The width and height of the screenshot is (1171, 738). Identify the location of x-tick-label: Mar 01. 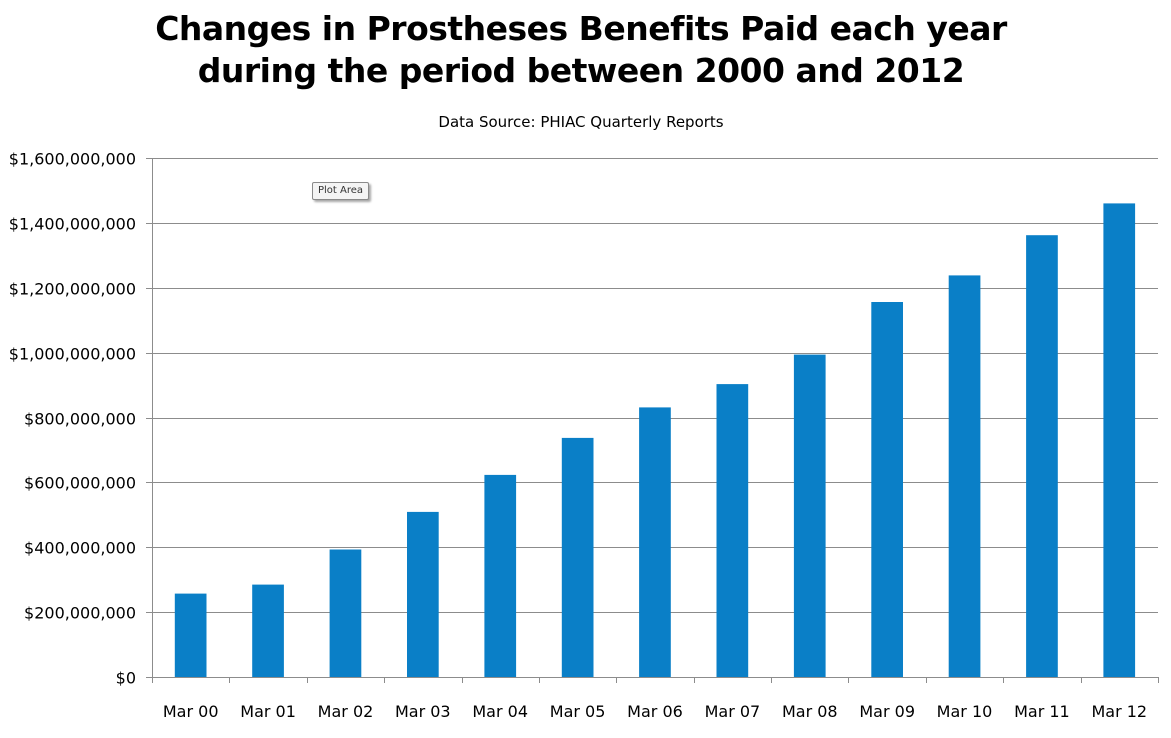
(268, 711).